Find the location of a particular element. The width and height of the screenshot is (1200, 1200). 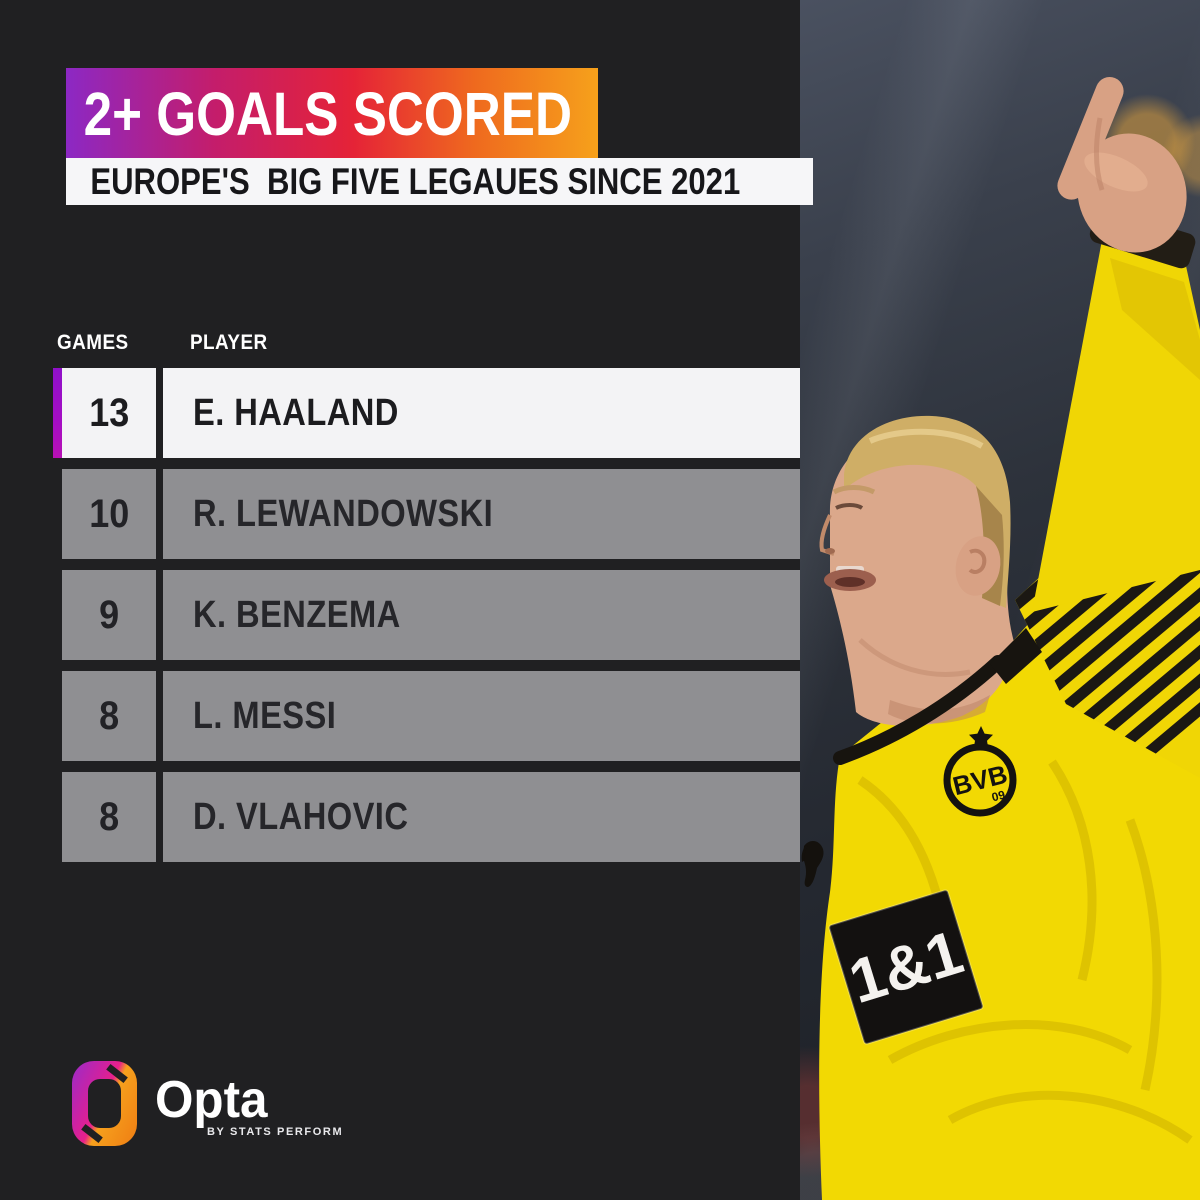

table-row-vlahovic: 8 D. VLAHOVIC is located at coordinates (426, 817).